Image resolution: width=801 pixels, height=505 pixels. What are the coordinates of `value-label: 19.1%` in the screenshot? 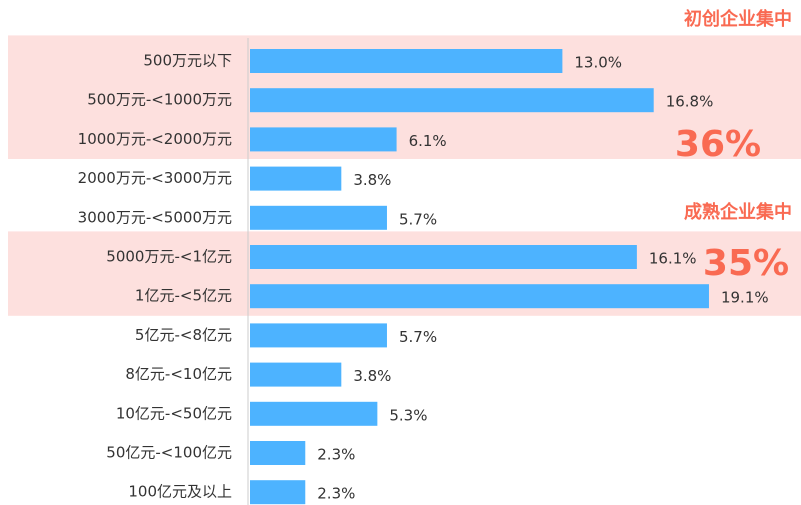 It's located at (745, 298).